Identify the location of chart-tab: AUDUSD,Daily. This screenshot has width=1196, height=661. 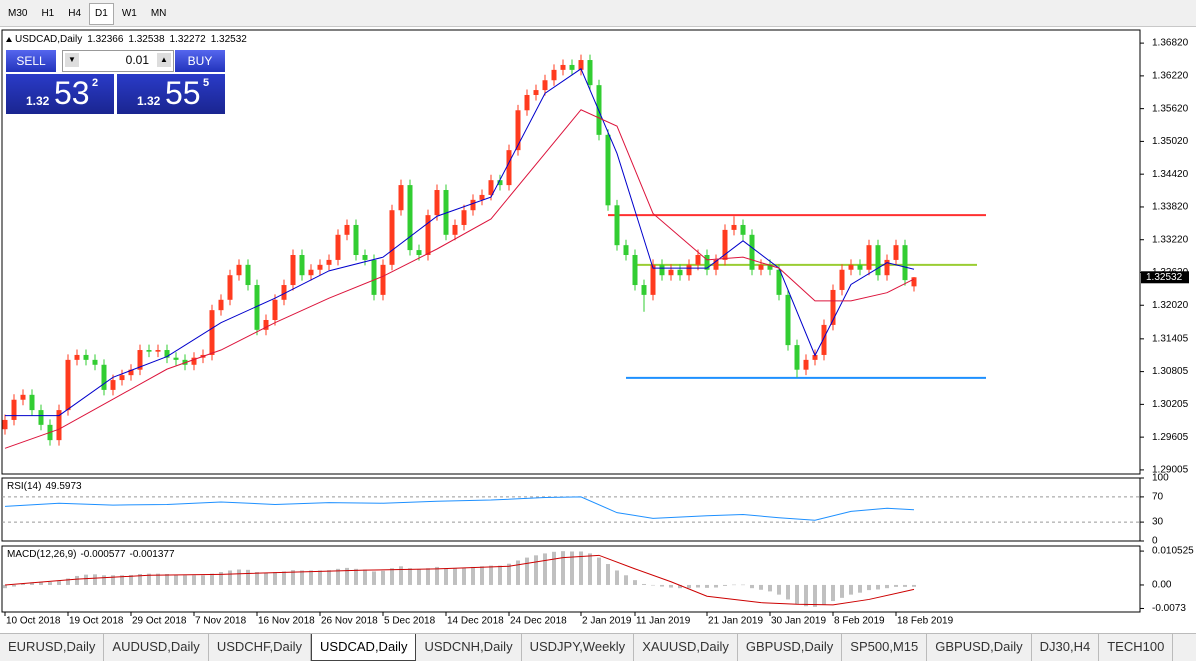
(156, 647).